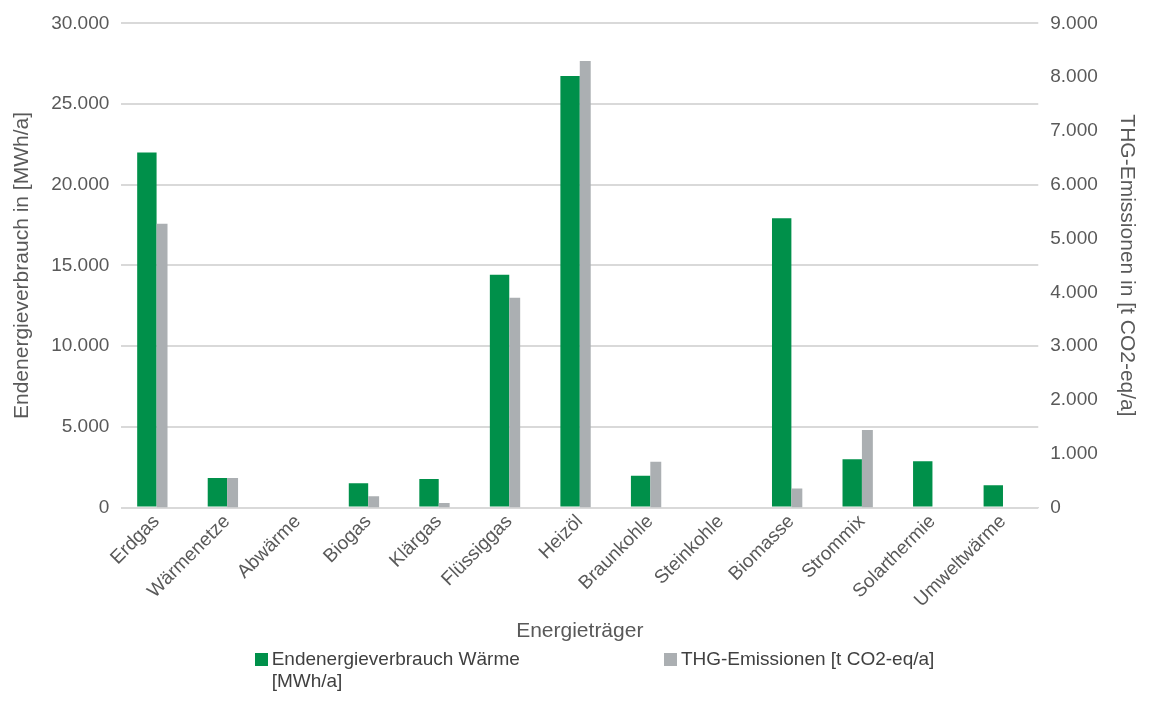  What do you see at coordinates (1055, 506) in the screenshot?
I see `y2-tick-label: 0` at bounding box center [1055, 506].